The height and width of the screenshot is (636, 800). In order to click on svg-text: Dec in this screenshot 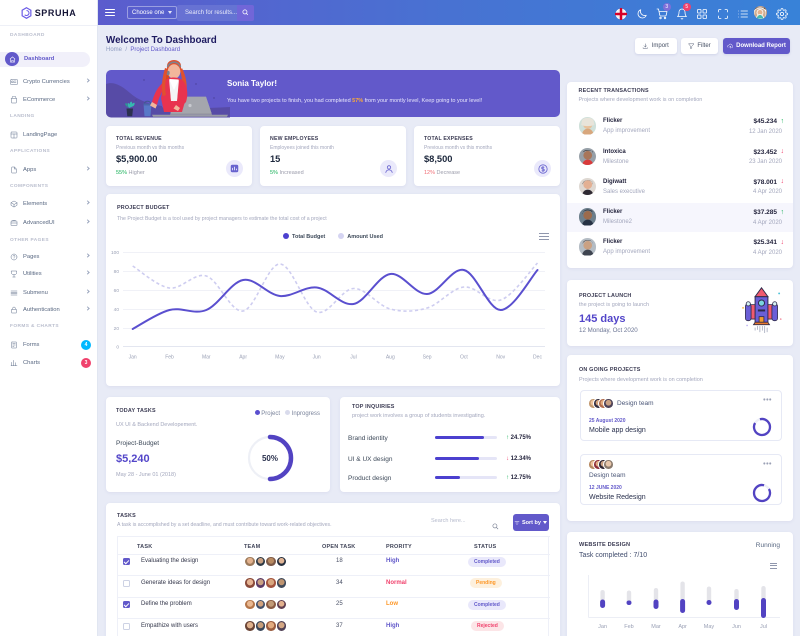, I will do `click(537, 358)`.